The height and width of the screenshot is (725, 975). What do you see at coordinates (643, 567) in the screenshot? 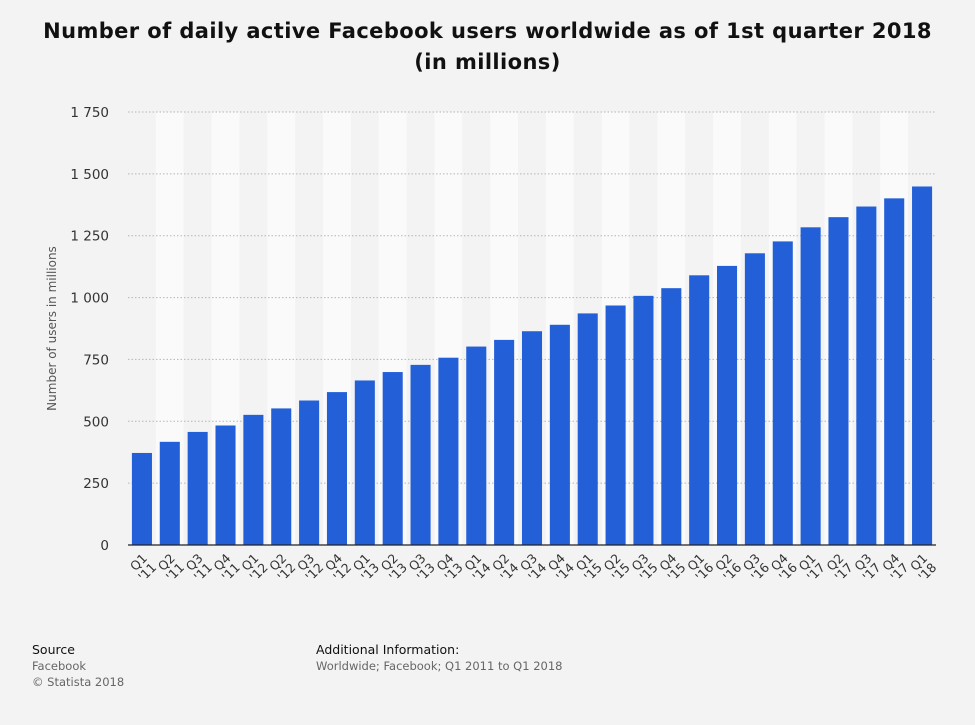
I see `x-tick-label: Q3'15` at bounding box center [643, 567].